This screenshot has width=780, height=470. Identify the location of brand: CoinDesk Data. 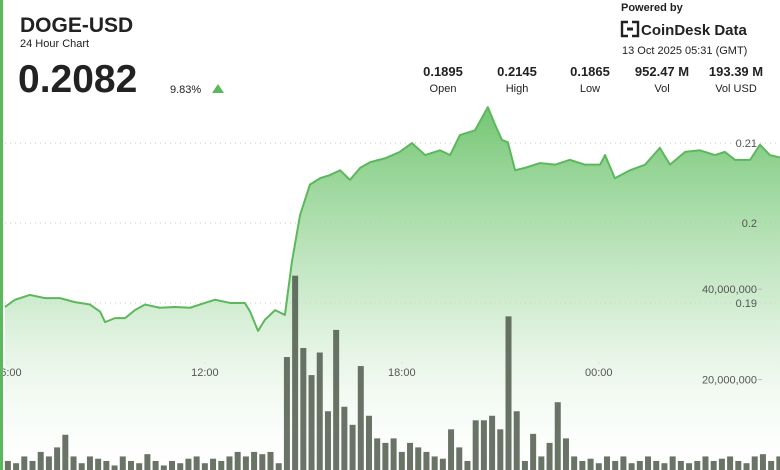
(694, 30).